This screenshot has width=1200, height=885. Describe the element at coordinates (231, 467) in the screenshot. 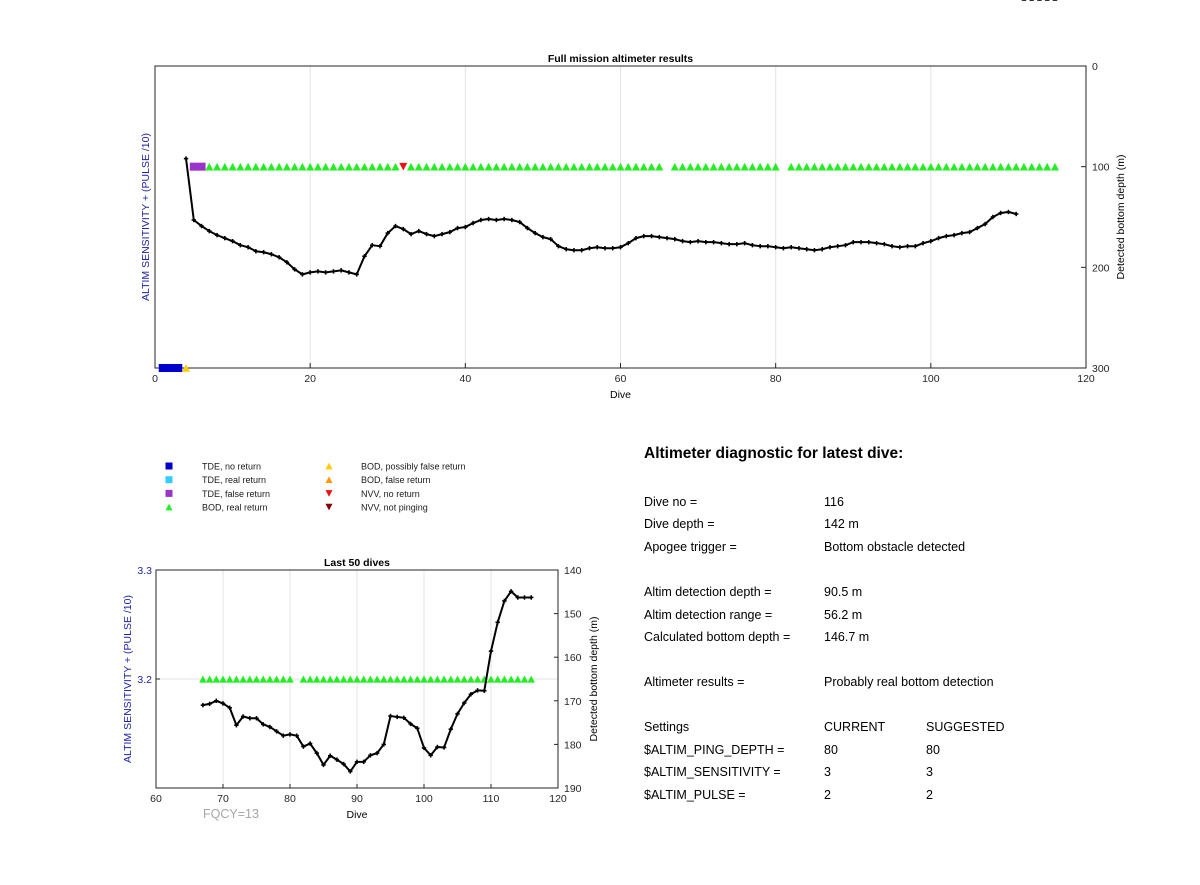

I see `legend-label: TDE, no return` at that location.